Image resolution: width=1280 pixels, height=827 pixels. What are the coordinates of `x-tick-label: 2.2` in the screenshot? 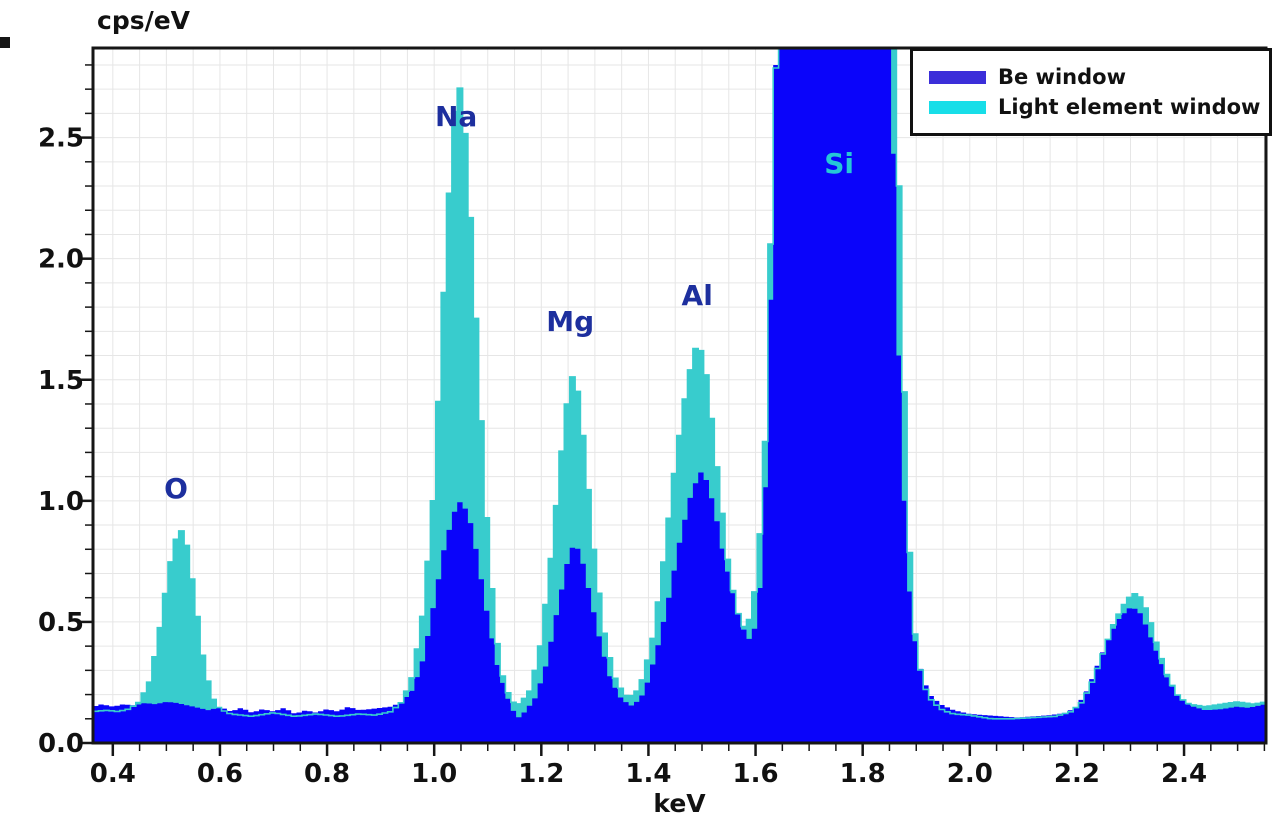 It's located at (1077, 774).